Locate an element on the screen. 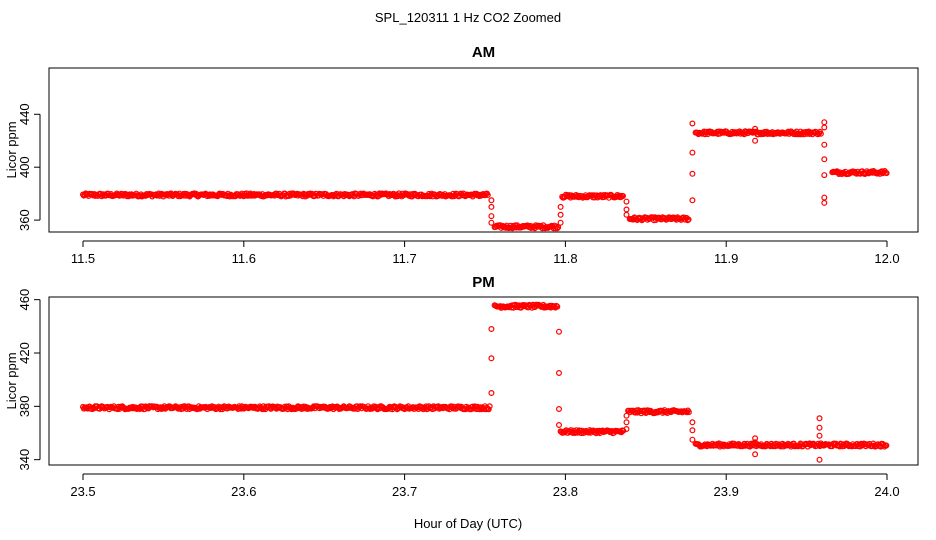  x-tick-label: 23.9 is located at coordinates (726, 491).